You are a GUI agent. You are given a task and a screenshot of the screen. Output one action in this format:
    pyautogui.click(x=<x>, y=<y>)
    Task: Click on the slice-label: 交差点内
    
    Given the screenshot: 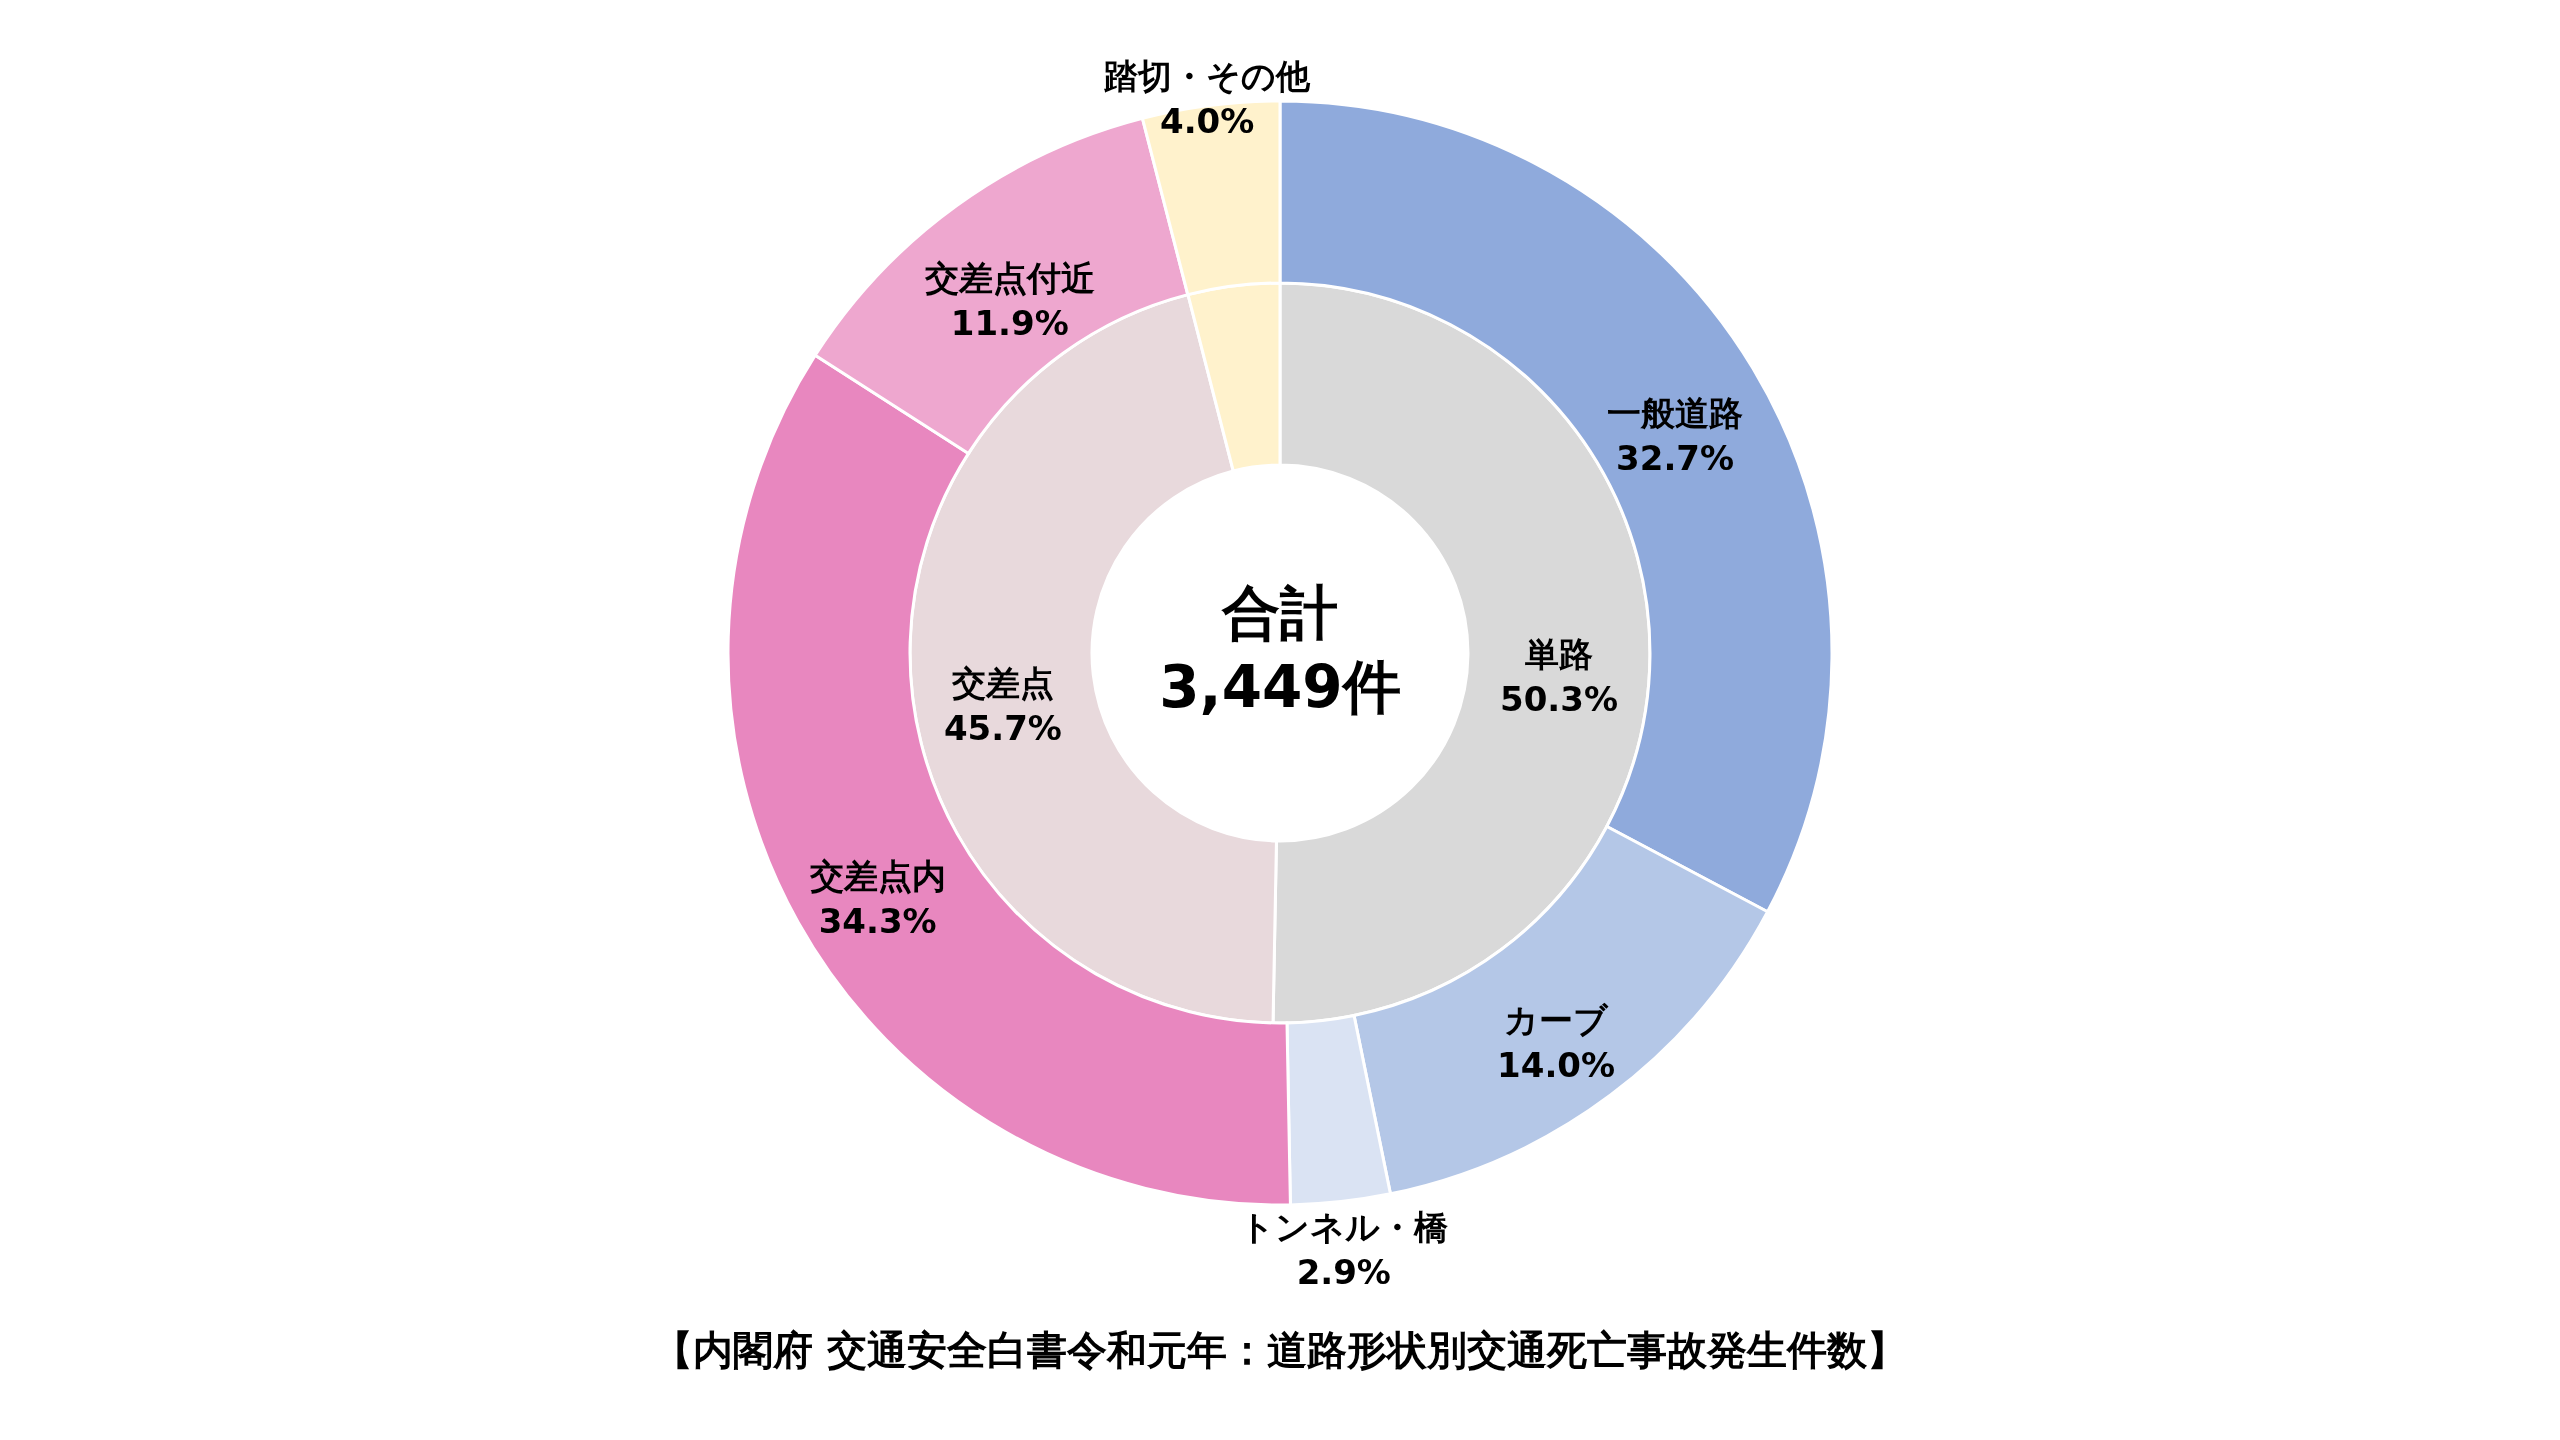 What is the action you would take?
    pyautogui.click(x=877, y=876)
    